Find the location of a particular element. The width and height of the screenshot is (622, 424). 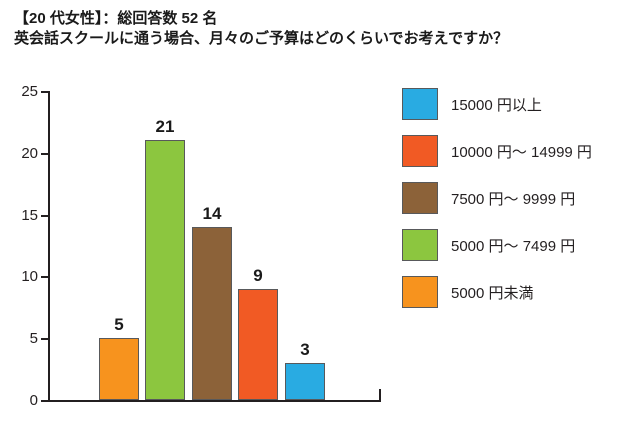

legend-label: 5000 円〜 7499 円 is located at coordinates (513, 246).